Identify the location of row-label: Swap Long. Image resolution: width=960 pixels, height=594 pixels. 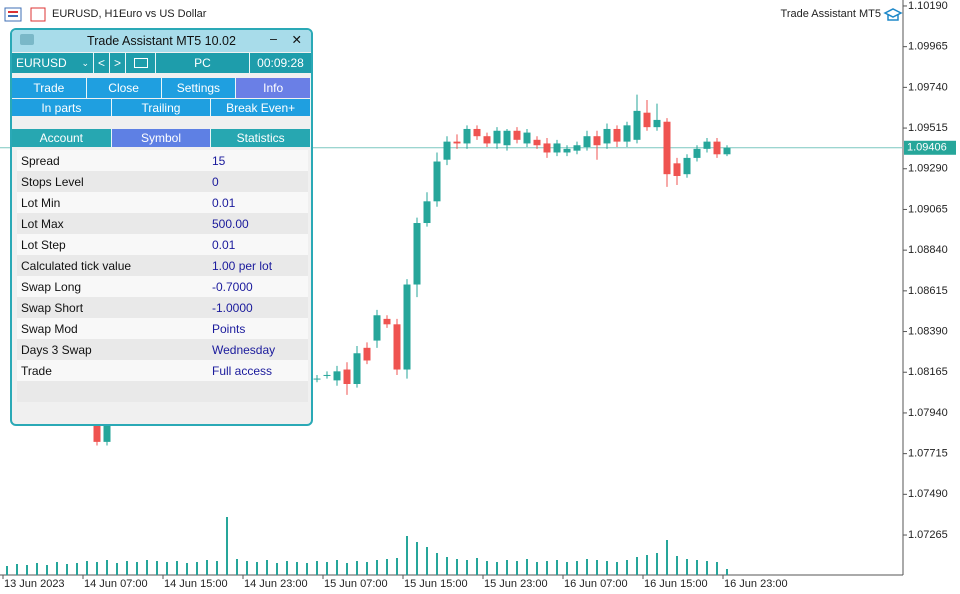
(51, 286).